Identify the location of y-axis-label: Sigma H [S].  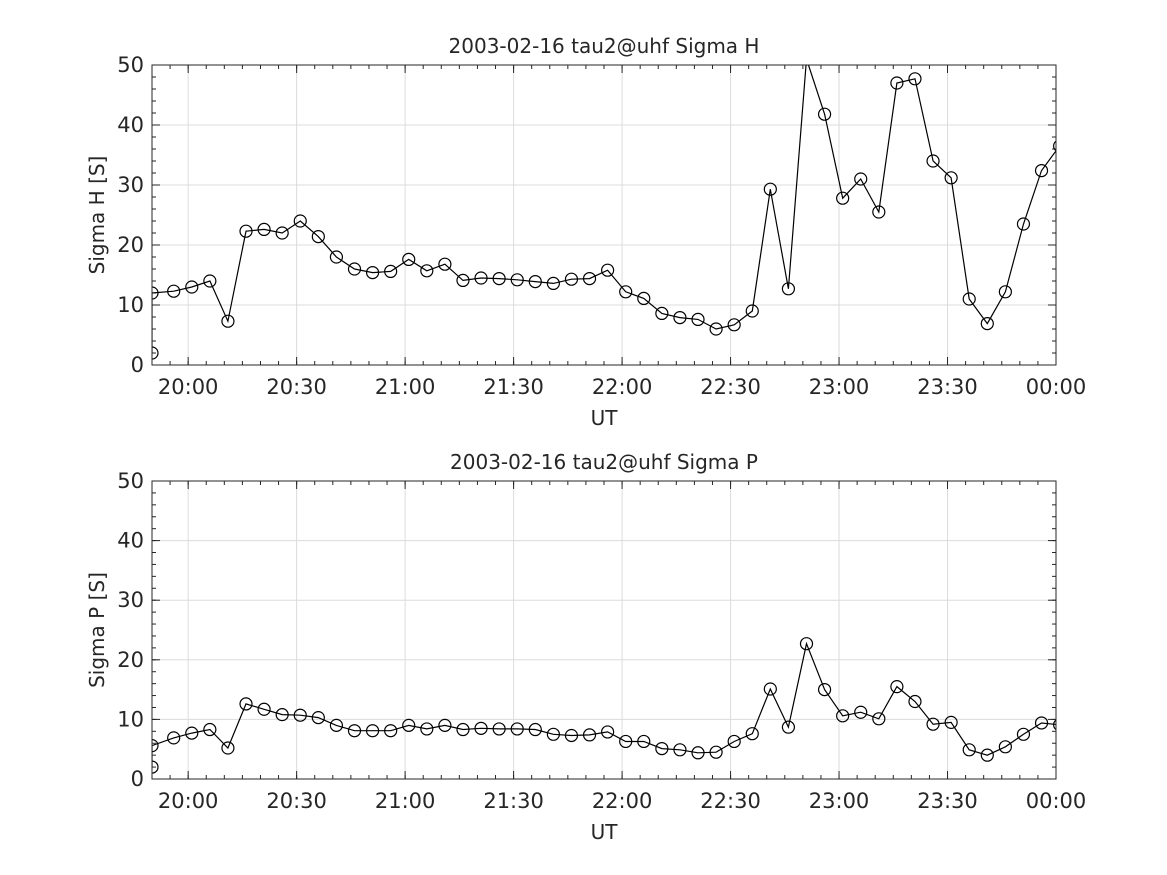
(97, 215).